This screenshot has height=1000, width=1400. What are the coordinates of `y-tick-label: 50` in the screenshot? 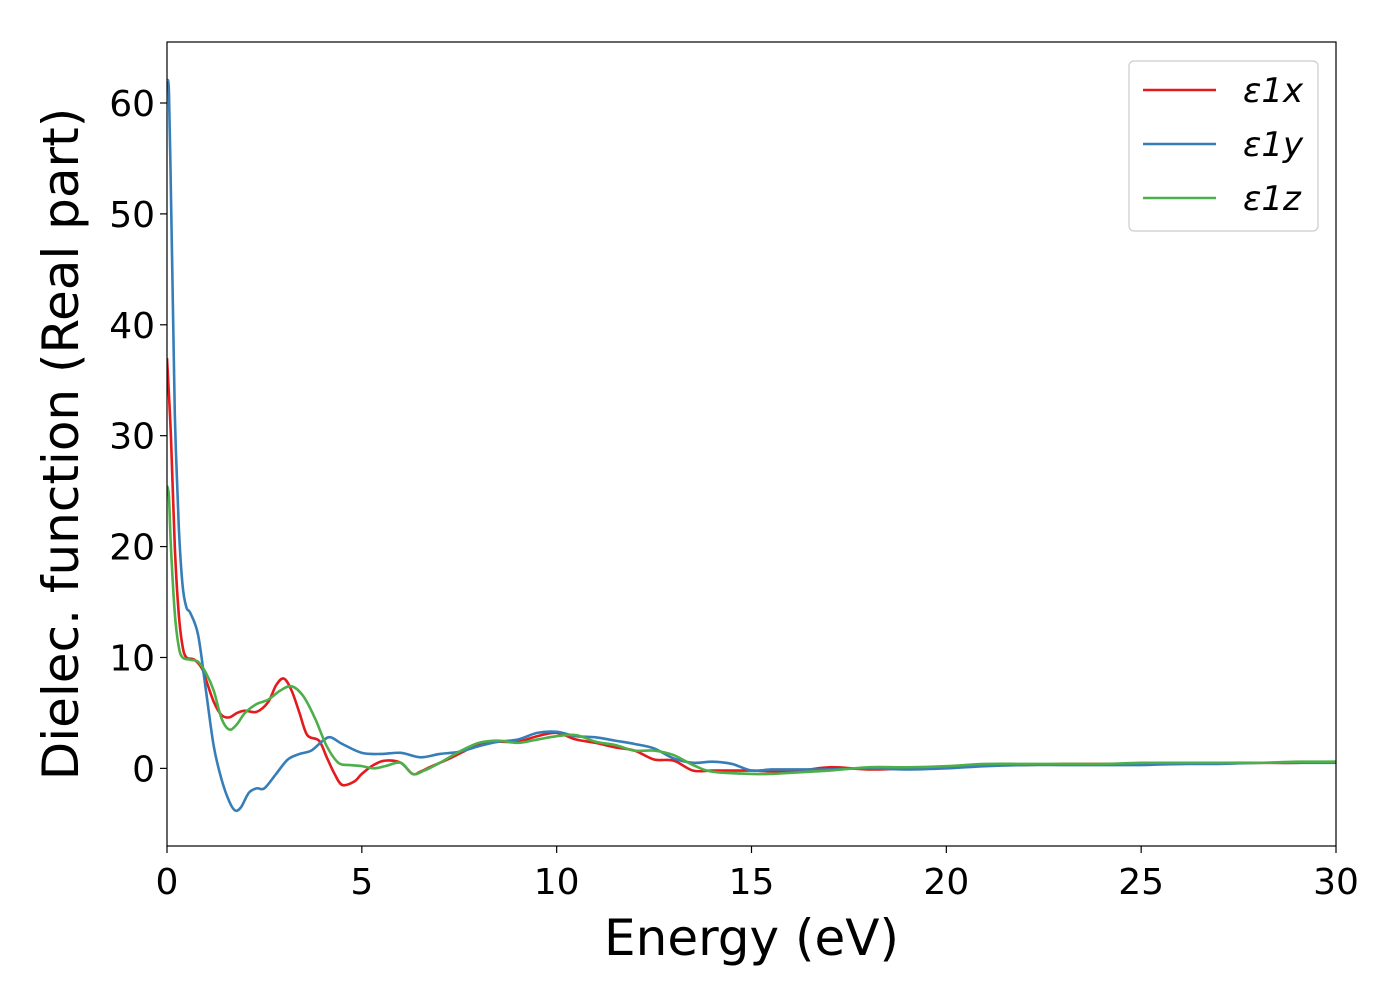 It's located at (132, 215).